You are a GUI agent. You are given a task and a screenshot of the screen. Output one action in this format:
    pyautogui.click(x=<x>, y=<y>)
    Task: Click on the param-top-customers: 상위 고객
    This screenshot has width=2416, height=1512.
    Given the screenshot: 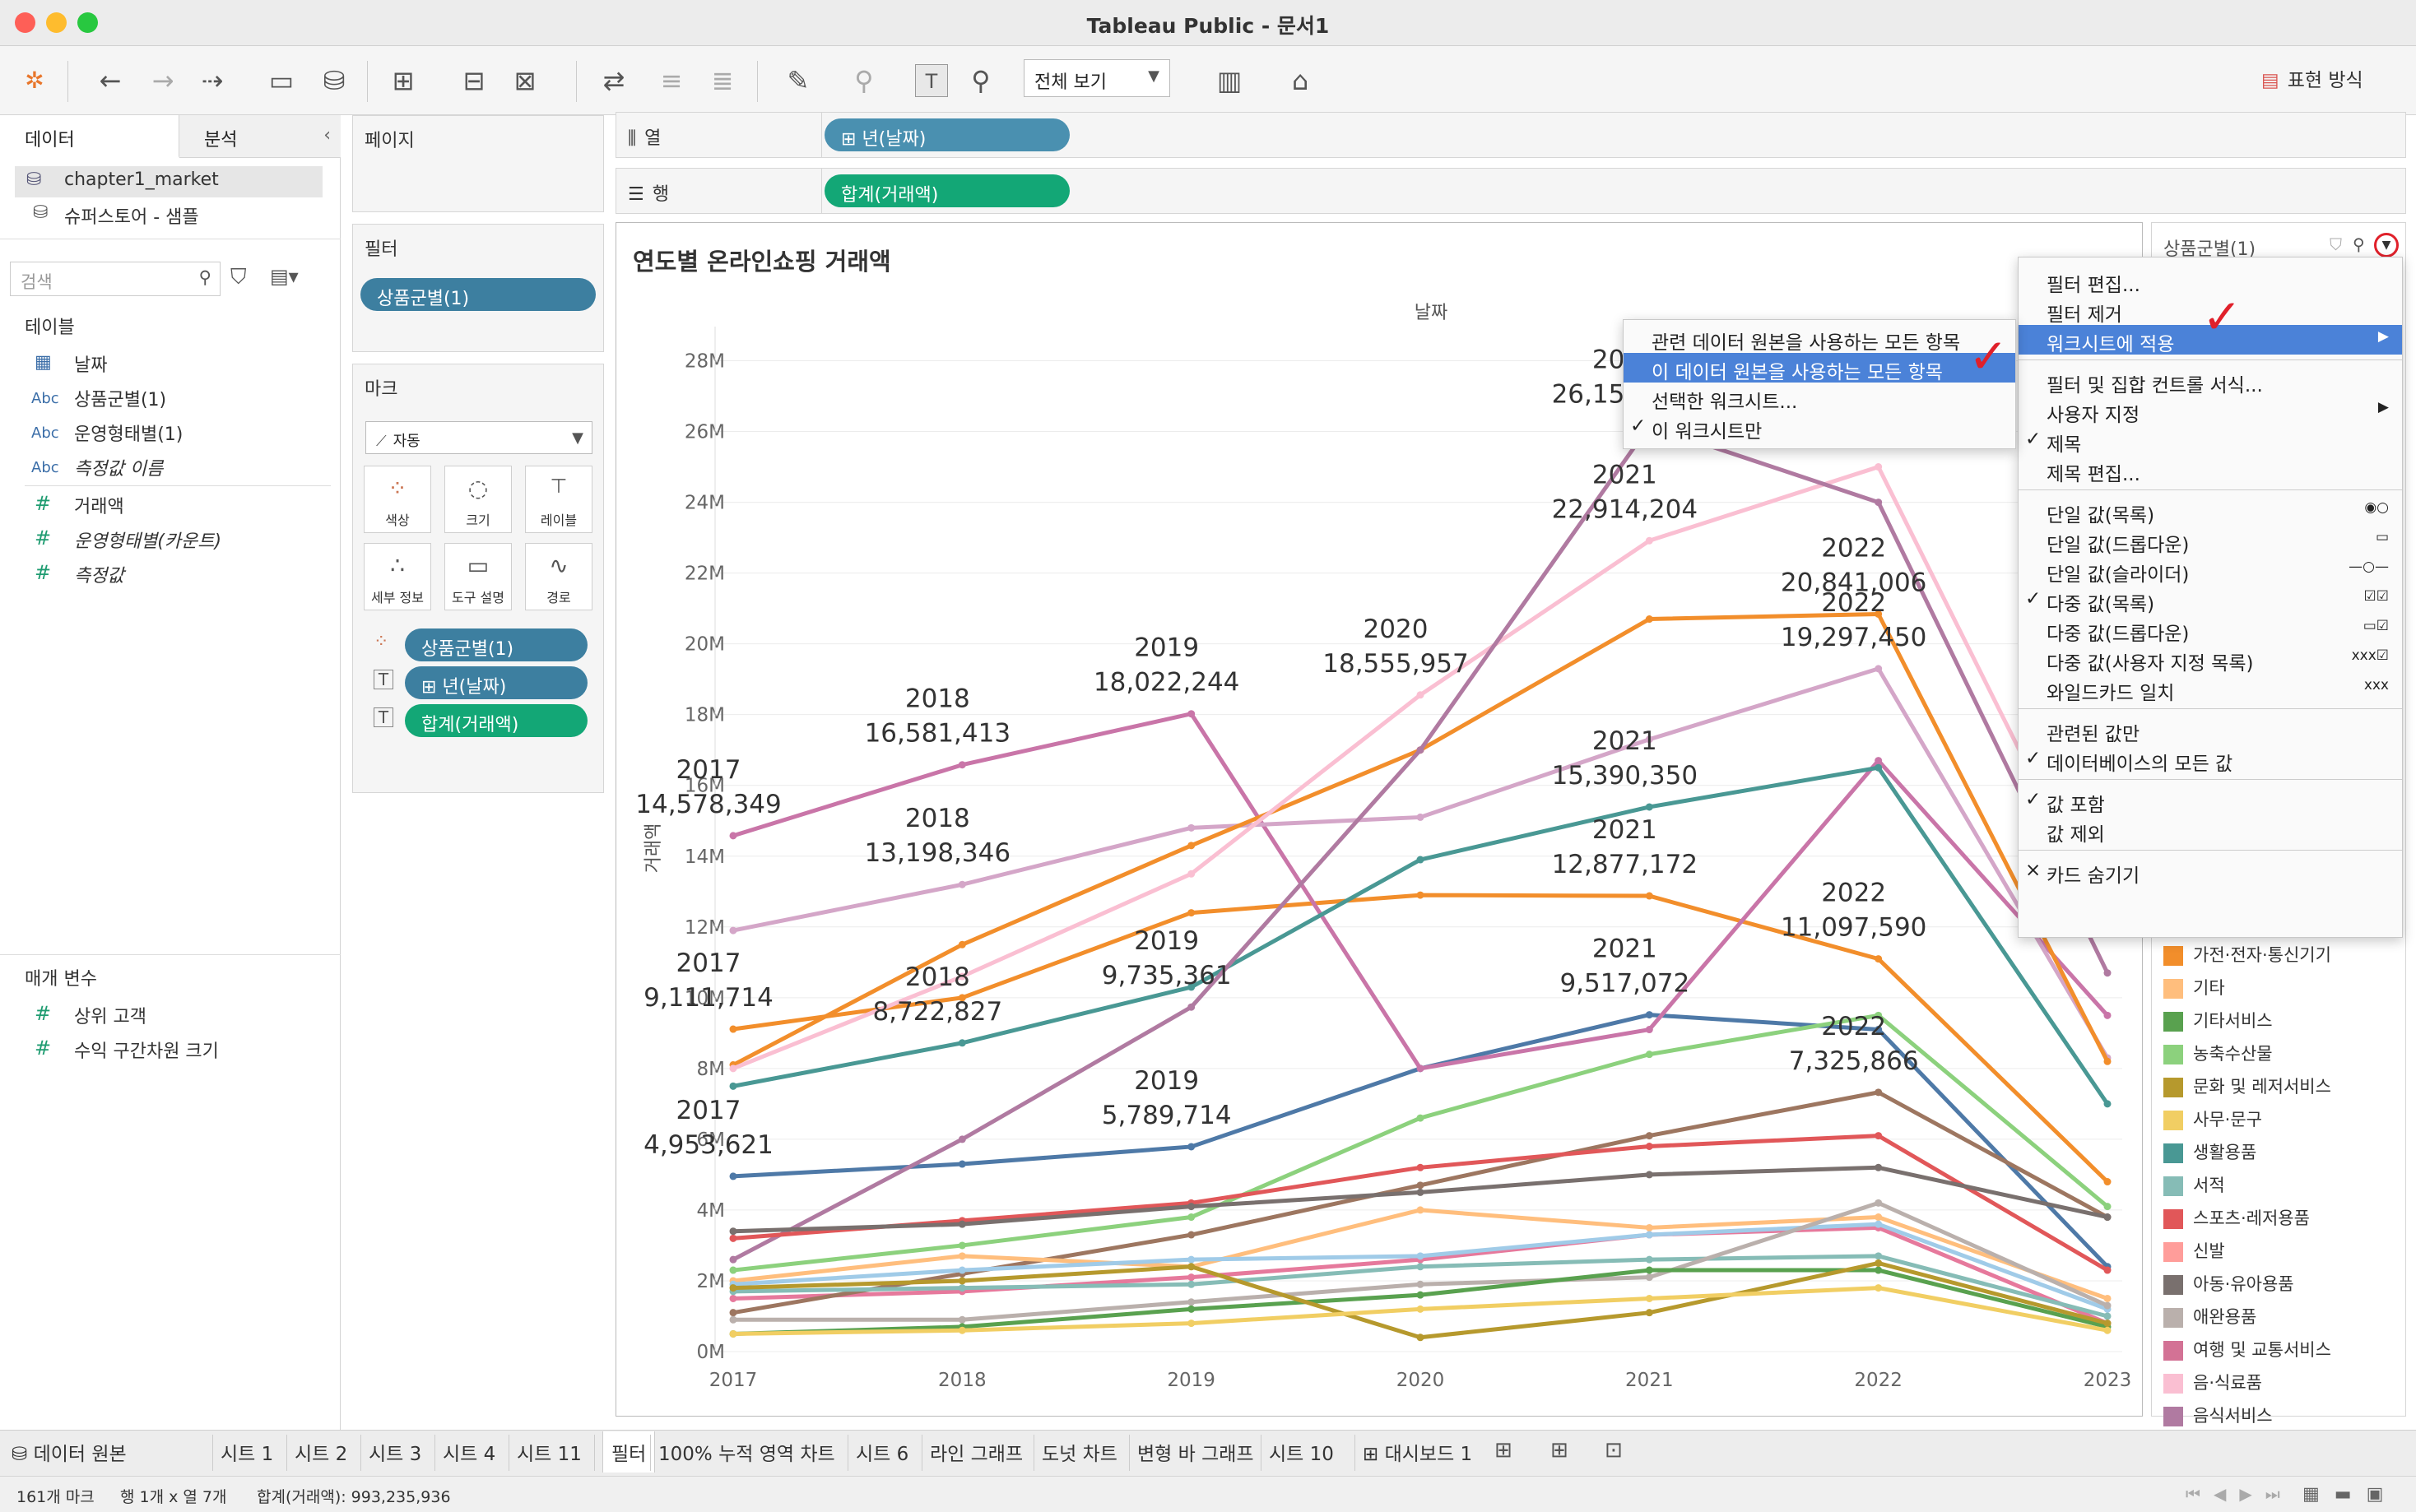 What is the action you would take?
    pyautogui.click(x=110, y=1017)
    